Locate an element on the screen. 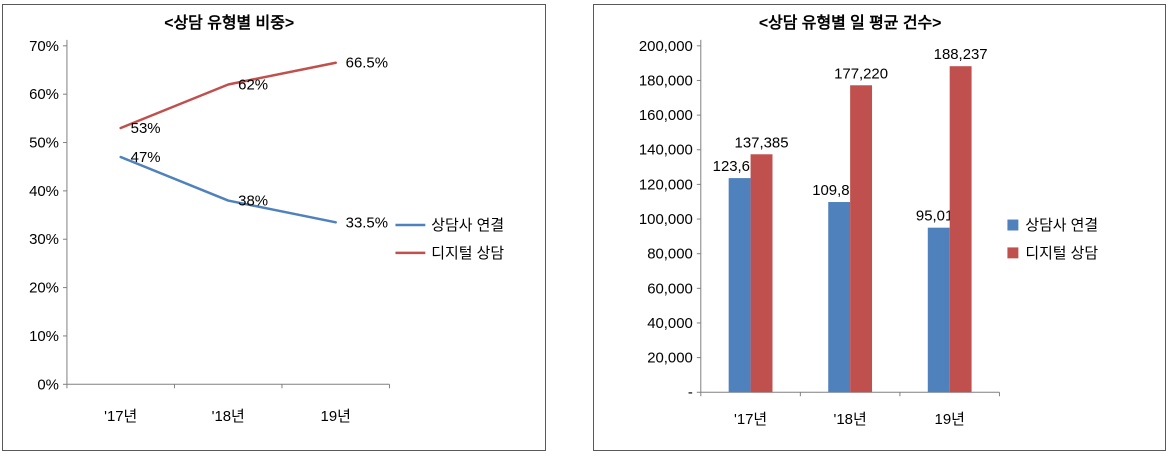  y-tick-label: 10% is located at coordinates (44, 336).